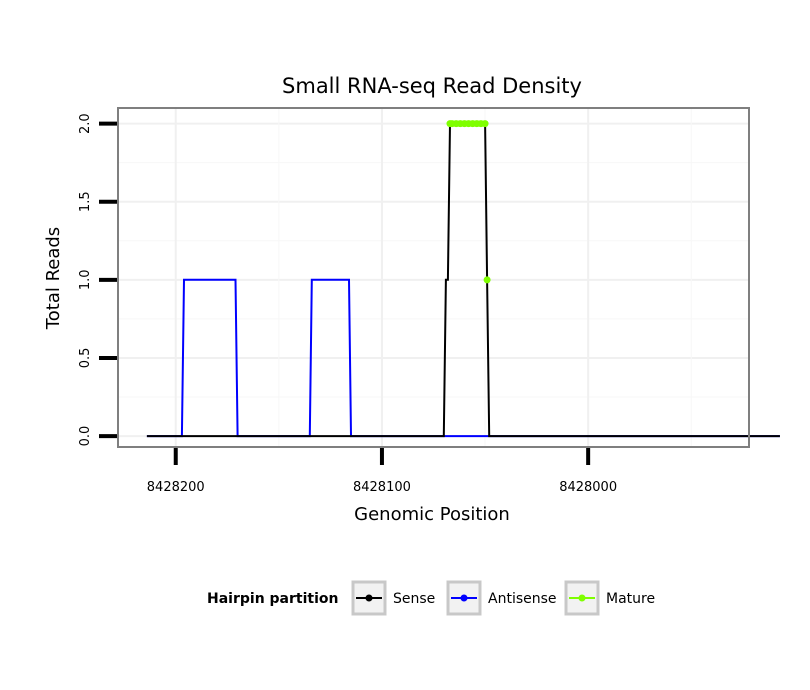  I want to click on y-tick-label-3: 1.5, so click(85, 201).